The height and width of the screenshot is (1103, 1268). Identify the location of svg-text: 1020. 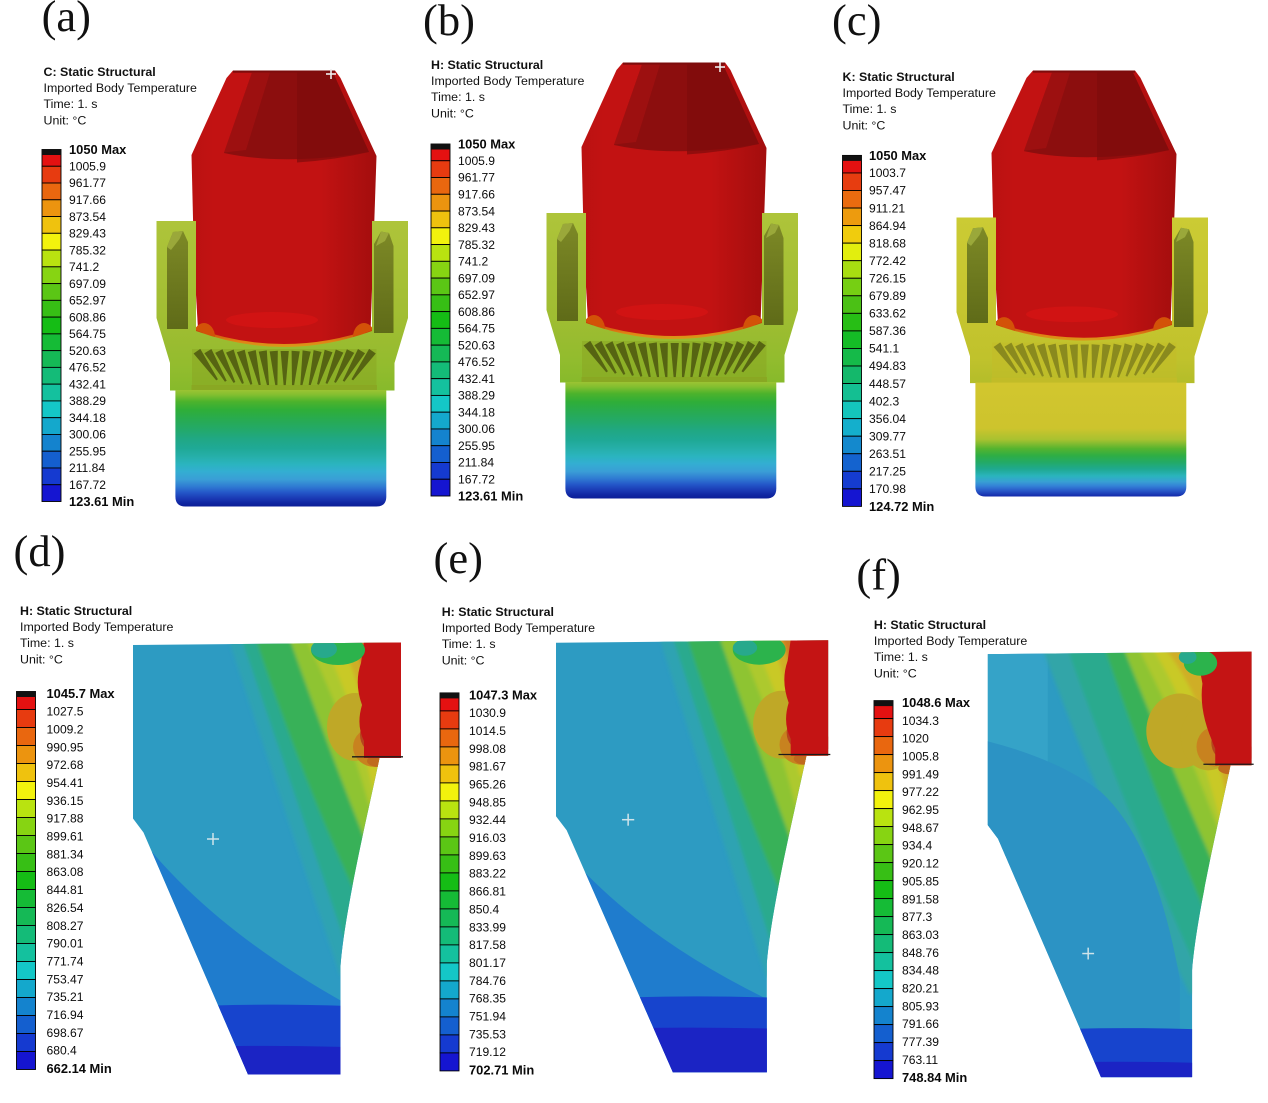
(915, 739).